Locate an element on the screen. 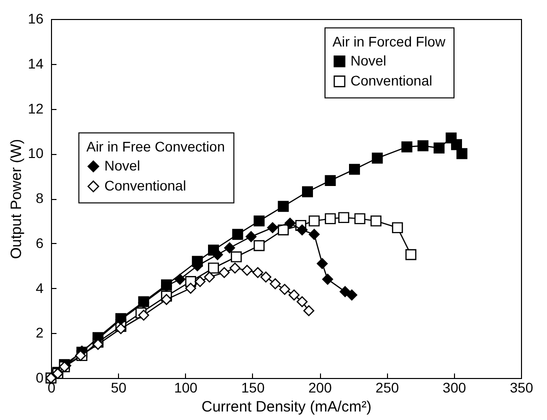 The width and height of the screenshot is (547, 420). x-tick-label: 350 is located at coordinates (522, 388).